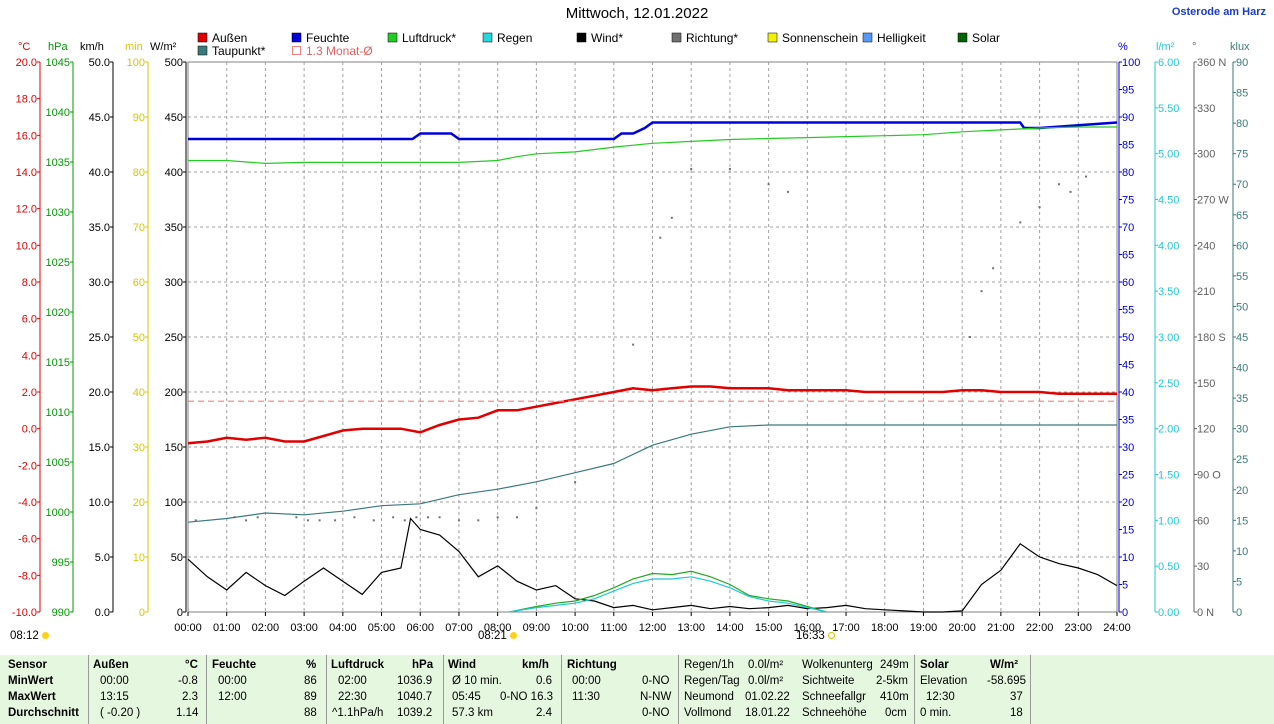  I want to click on y-tick-label: 20, so click(139, 503).